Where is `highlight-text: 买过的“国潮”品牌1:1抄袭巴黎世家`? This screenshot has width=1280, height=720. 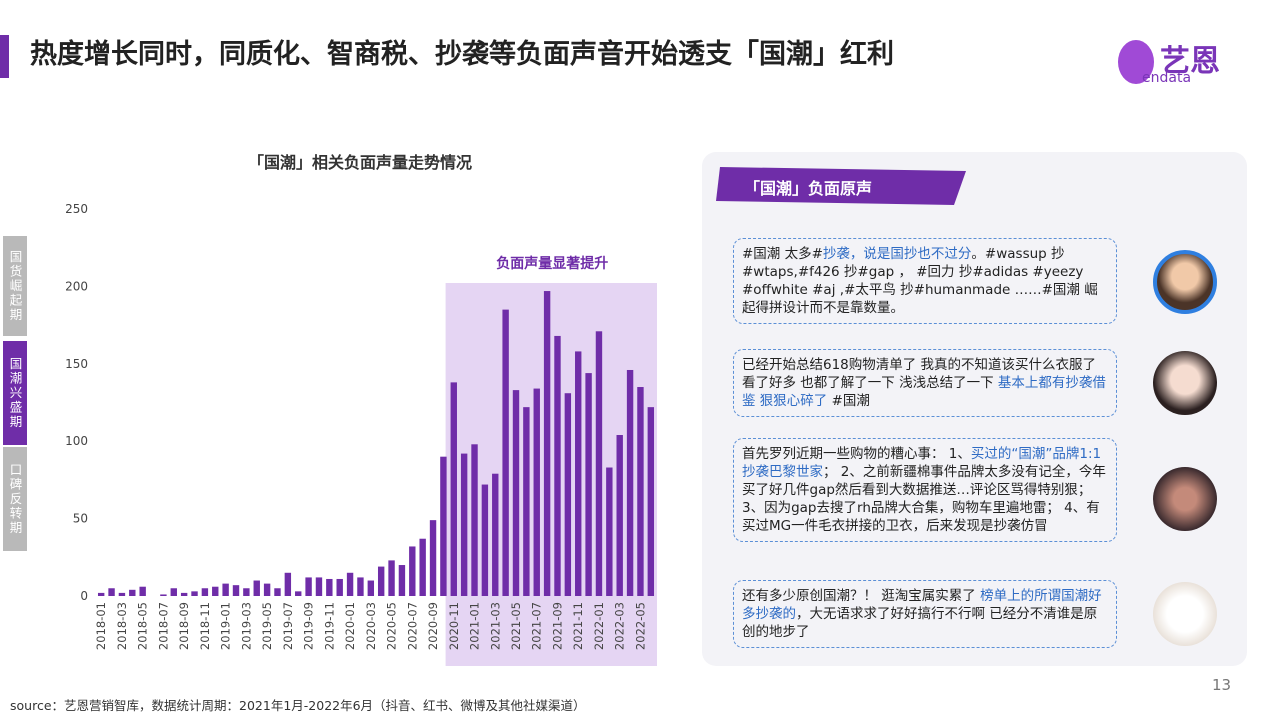
highlight-text: 买过的“国潮”品牌1:1抄袭巴黎世家 is located at coordinates (922, 463).